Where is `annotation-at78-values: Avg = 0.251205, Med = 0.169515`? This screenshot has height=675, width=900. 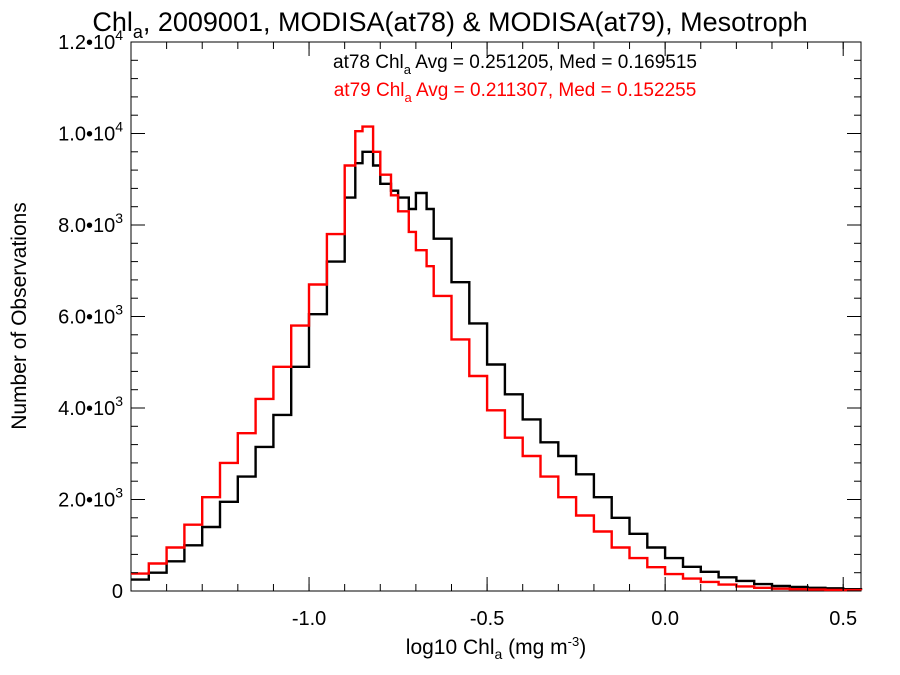 annotation-at78-values: Avg = 0.251205, Med = 0.169515 is located at coordinates (554, 62).